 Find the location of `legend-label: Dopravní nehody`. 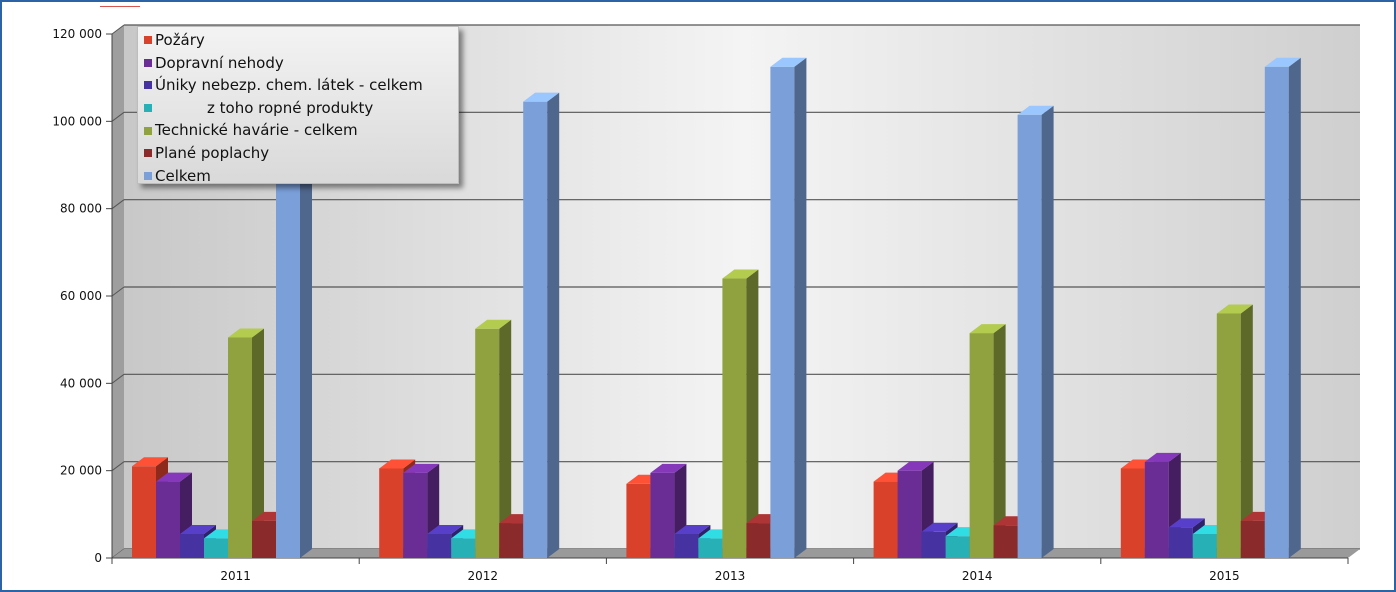

legend-label: Dopravní nehody is located at coordinates (219, 62).